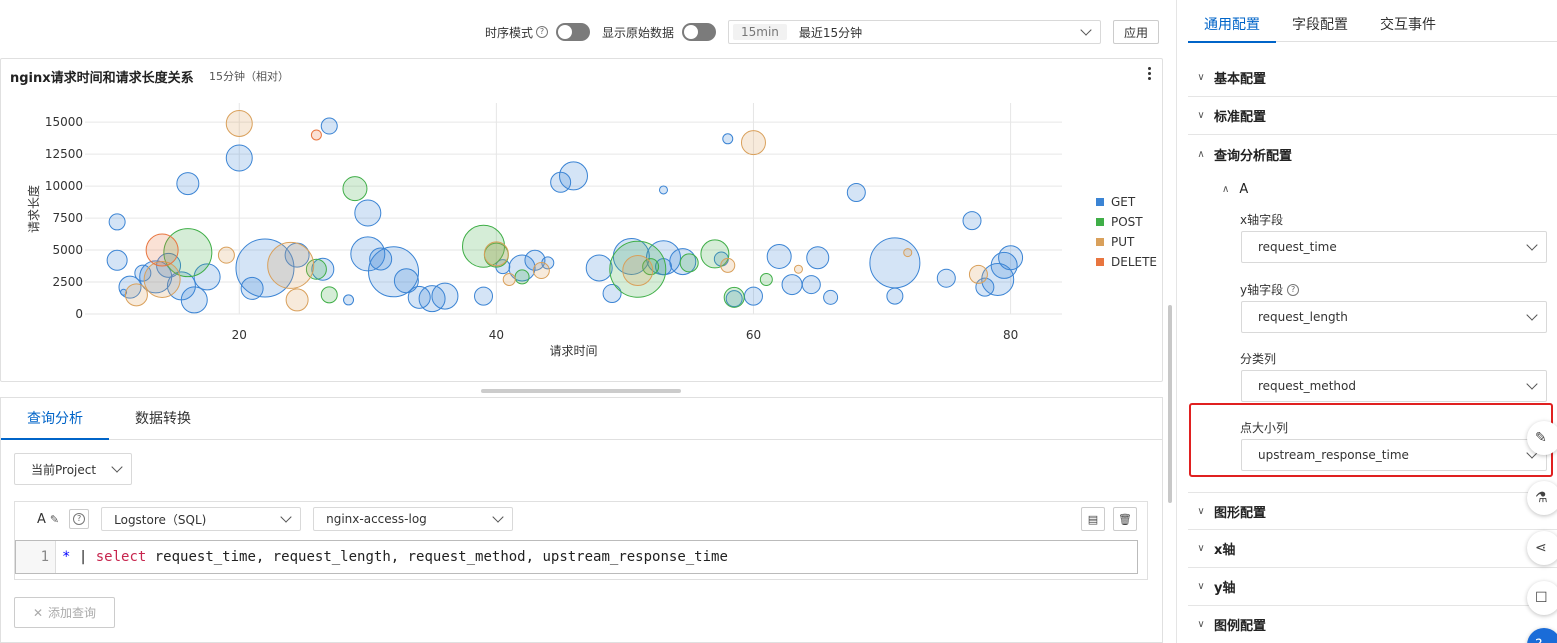  Describe the element at coordinates (1394, 317) in the screenshot. I see `y-field-select: request_length` at that location.